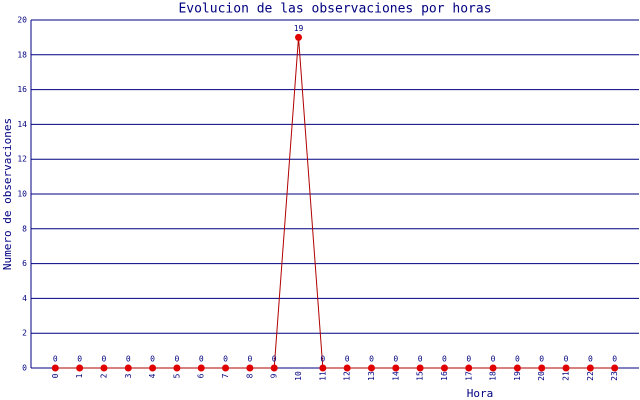 The image size is (640, 400). I want to click on x-tick-label: 7, so click(225, 375).